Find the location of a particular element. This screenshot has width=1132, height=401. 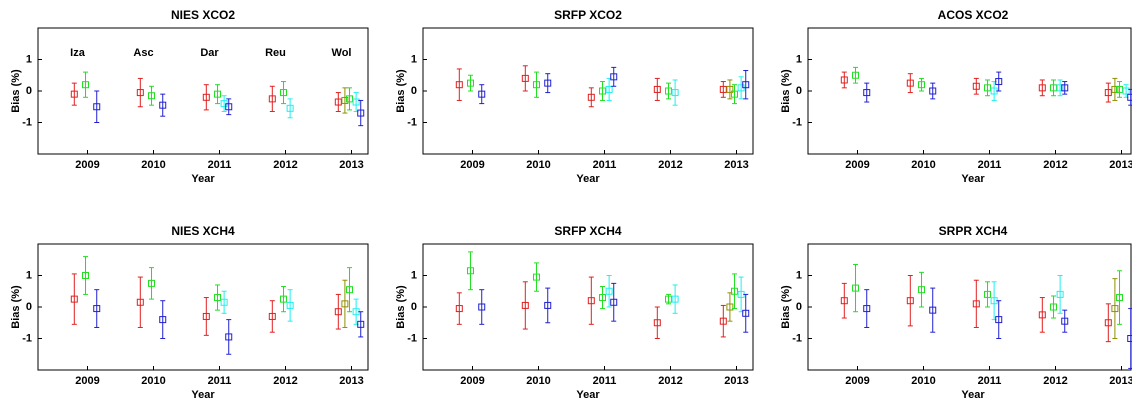

panel-title: SRFP XCO2 is located at coordinates (588, 15).